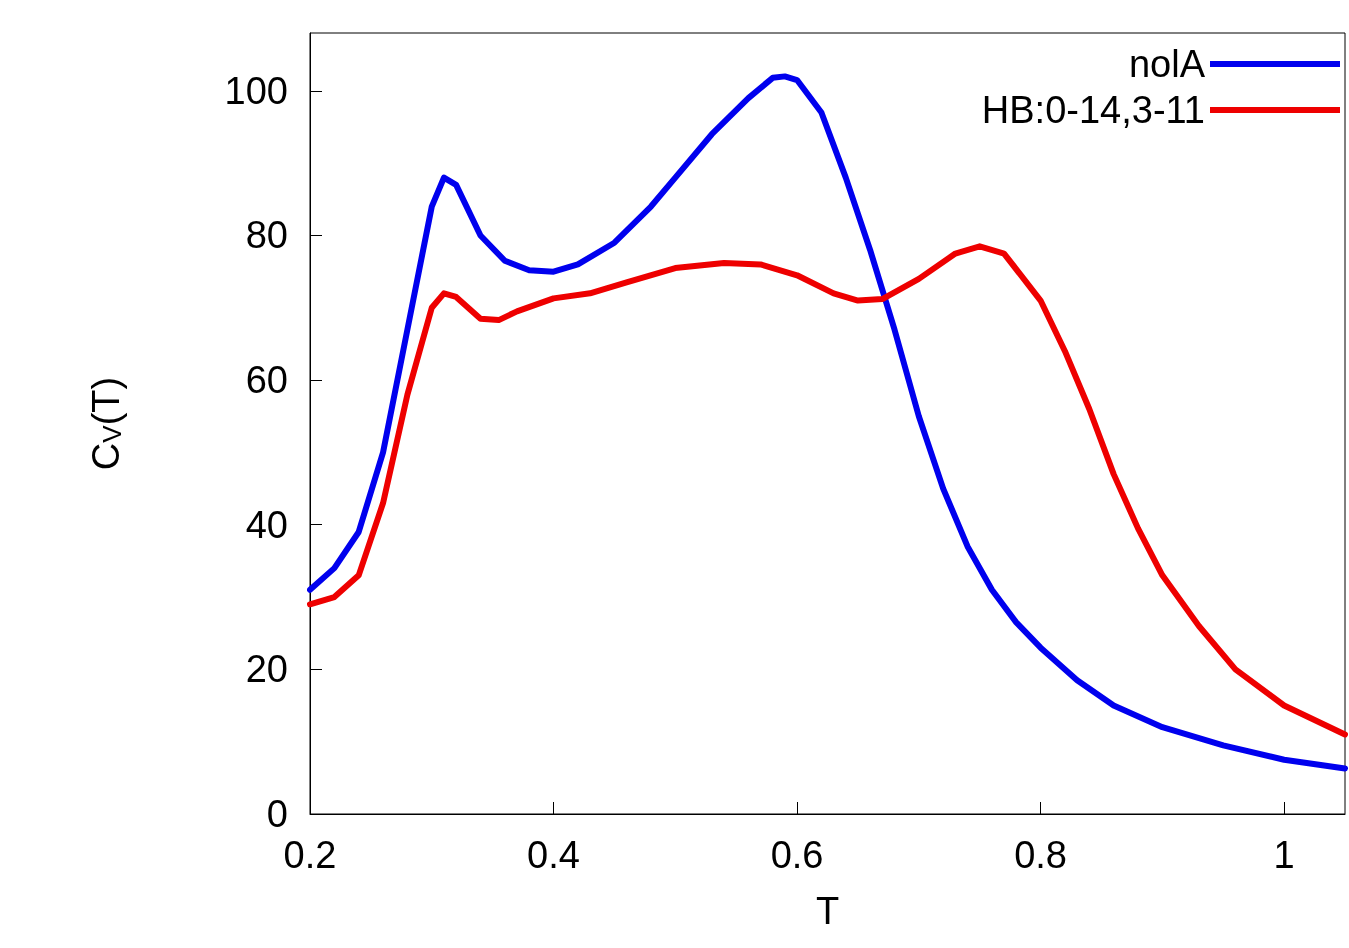  I want to click on y-axis-title: CV(T), so click(106, 423).